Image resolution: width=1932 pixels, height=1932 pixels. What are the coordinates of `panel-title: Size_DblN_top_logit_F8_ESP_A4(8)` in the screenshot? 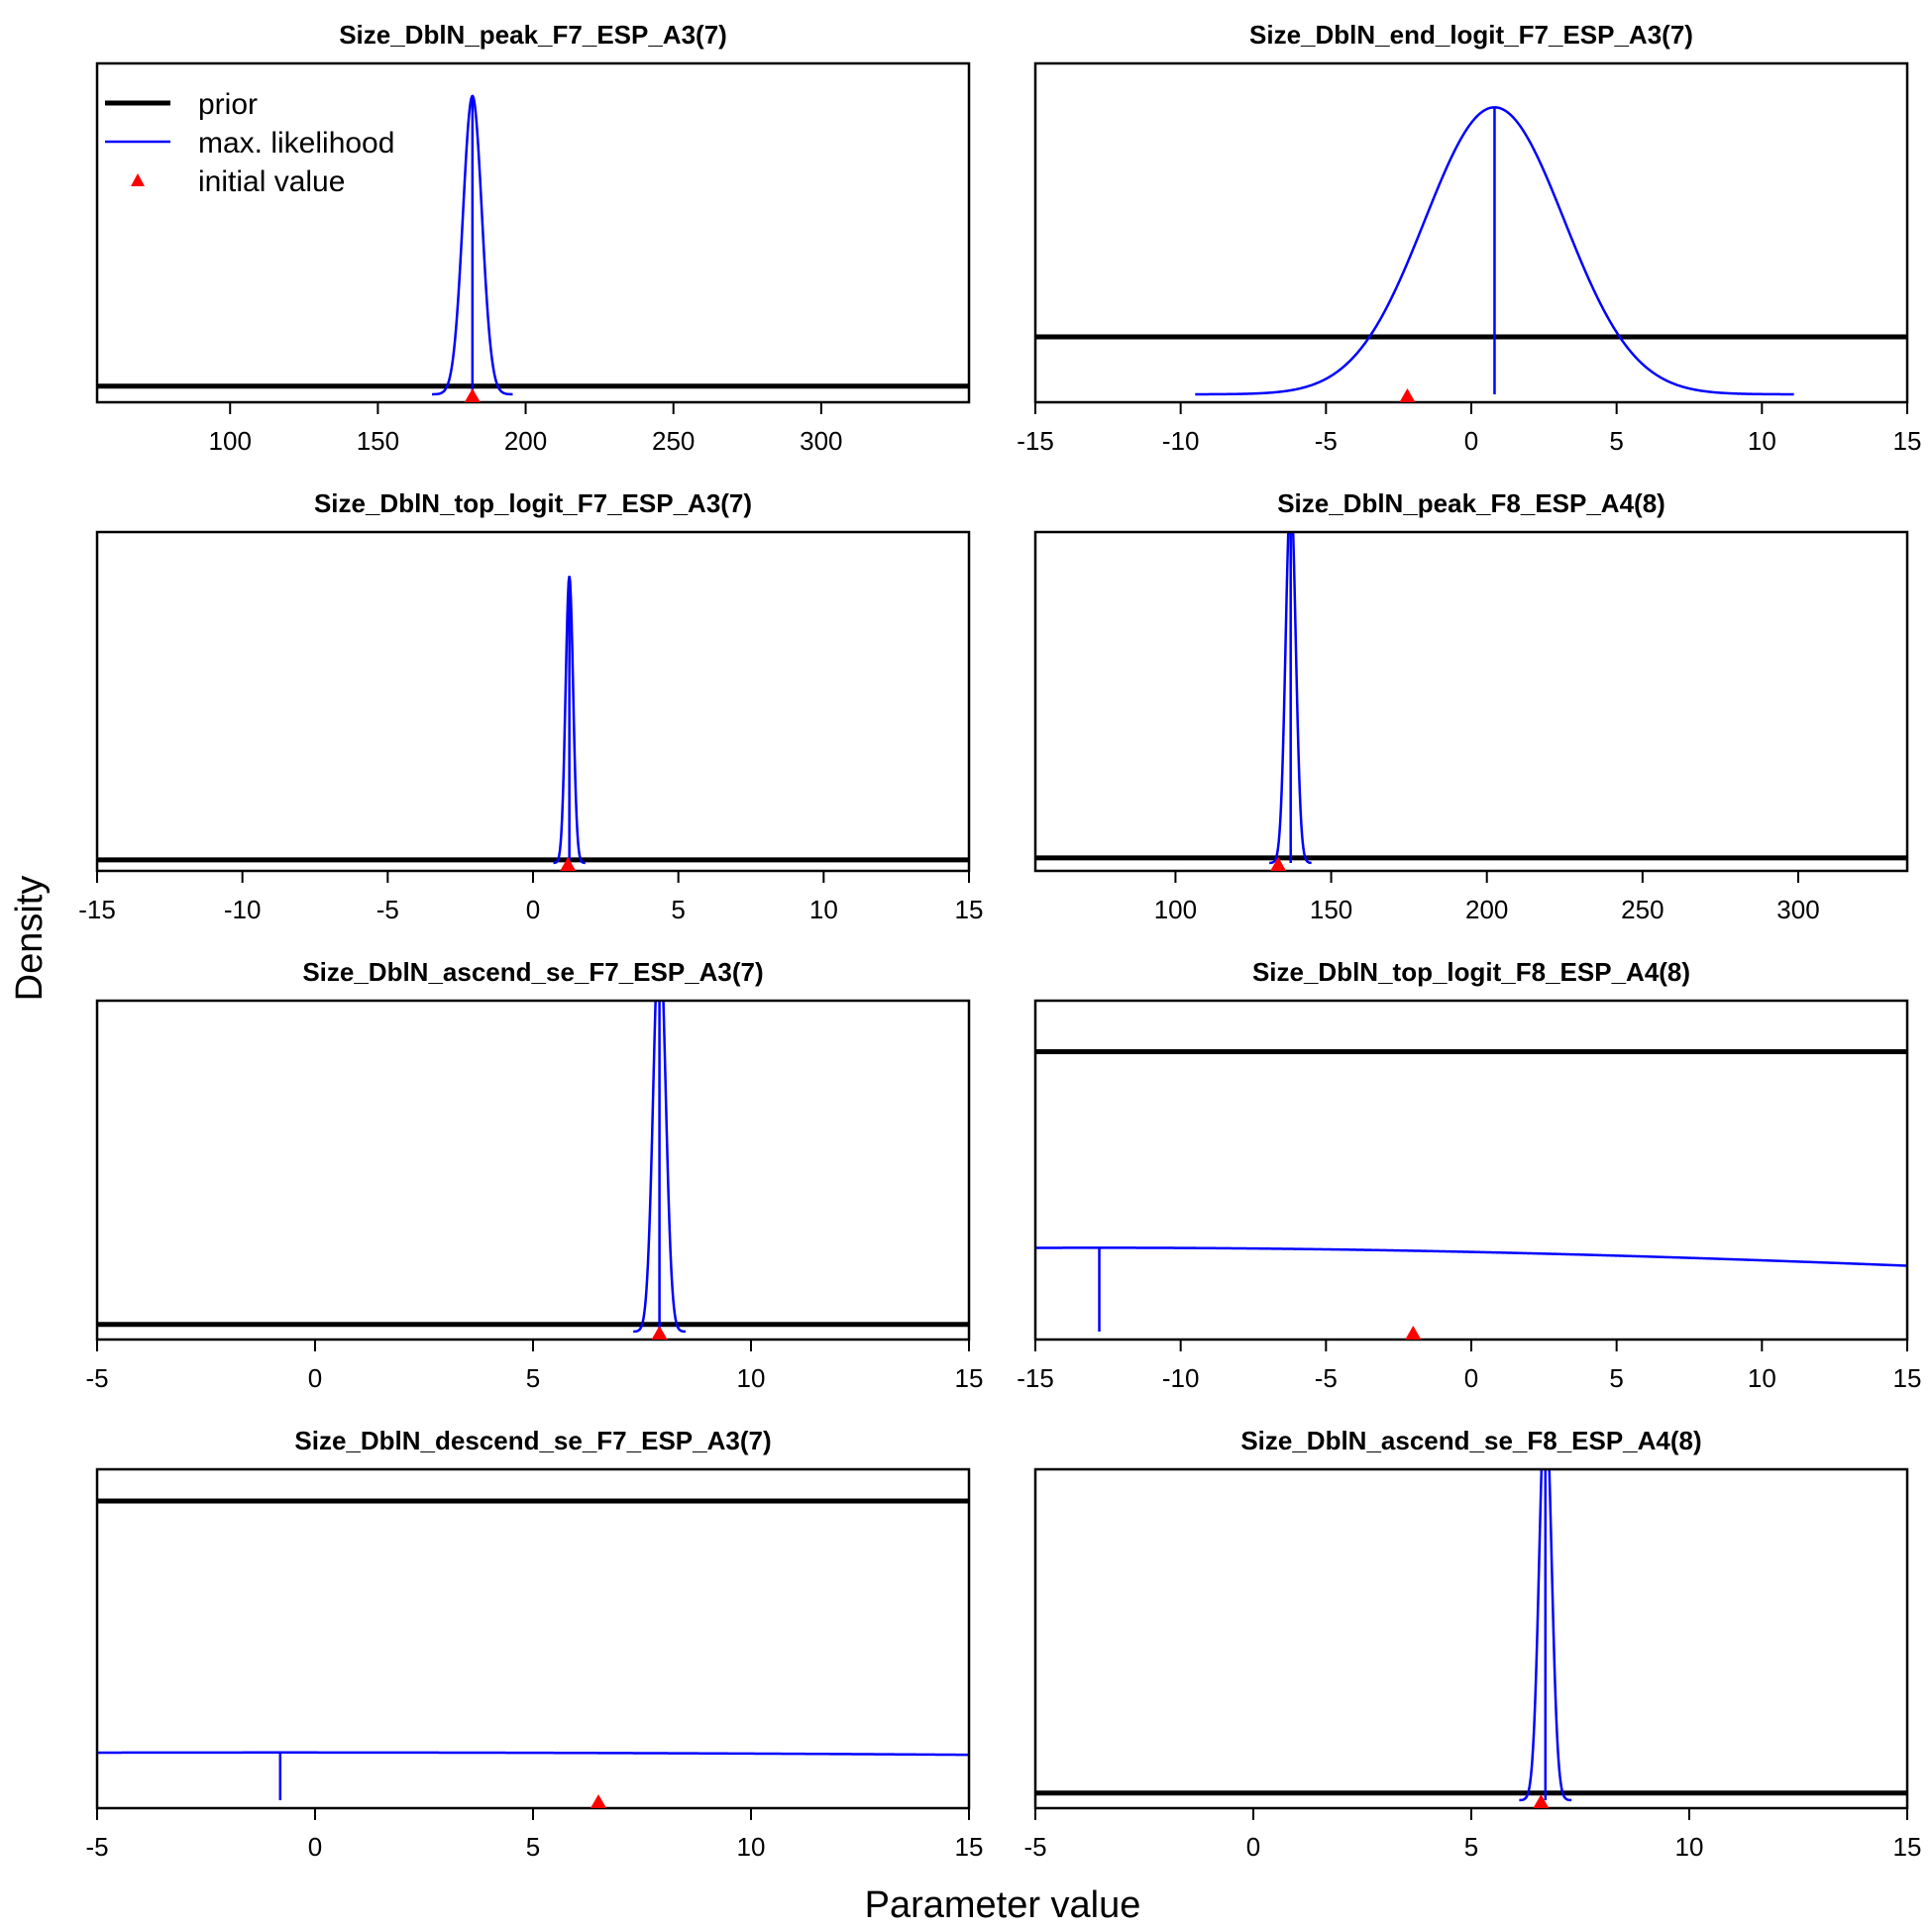 It's located at (1471, 972).